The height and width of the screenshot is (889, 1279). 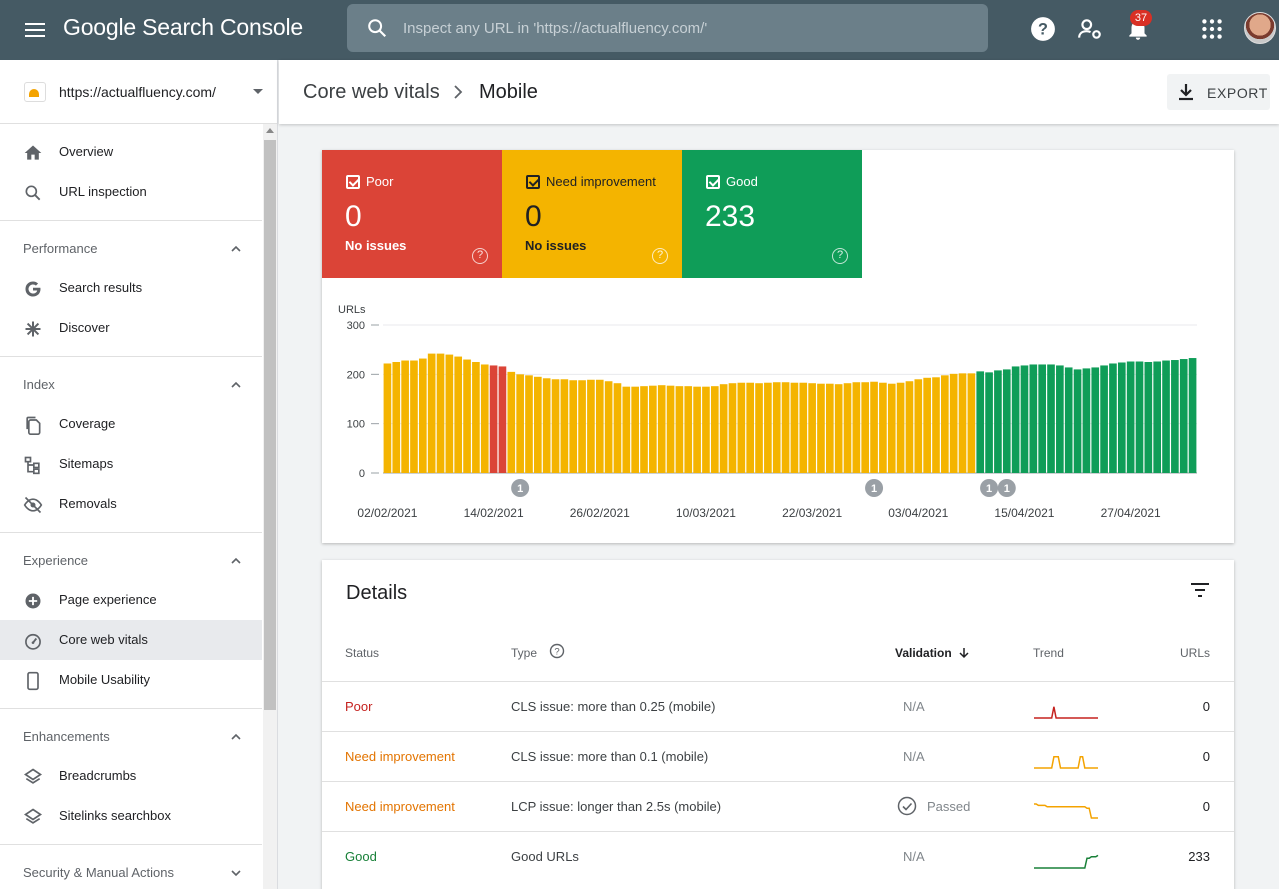 What do you see at coordinates (592, 214) in the screenshot?
I see `summary-tile-need-improvement: Need improvement 0 No issues ?` at bounding box center [592, 214].